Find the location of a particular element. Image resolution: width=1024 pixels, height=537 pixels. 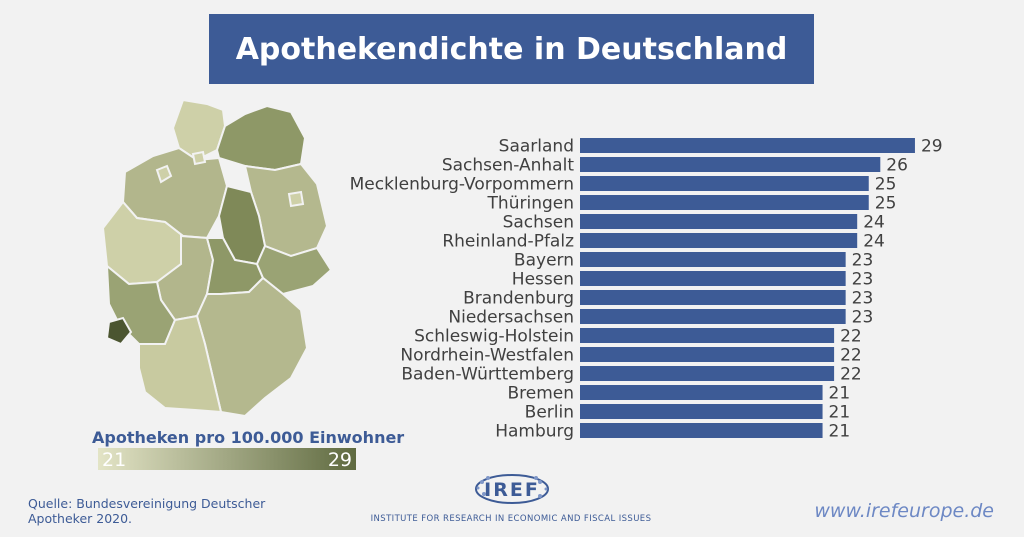

bar-category-label: Niedersachsen is located at coordinates (511, 318).